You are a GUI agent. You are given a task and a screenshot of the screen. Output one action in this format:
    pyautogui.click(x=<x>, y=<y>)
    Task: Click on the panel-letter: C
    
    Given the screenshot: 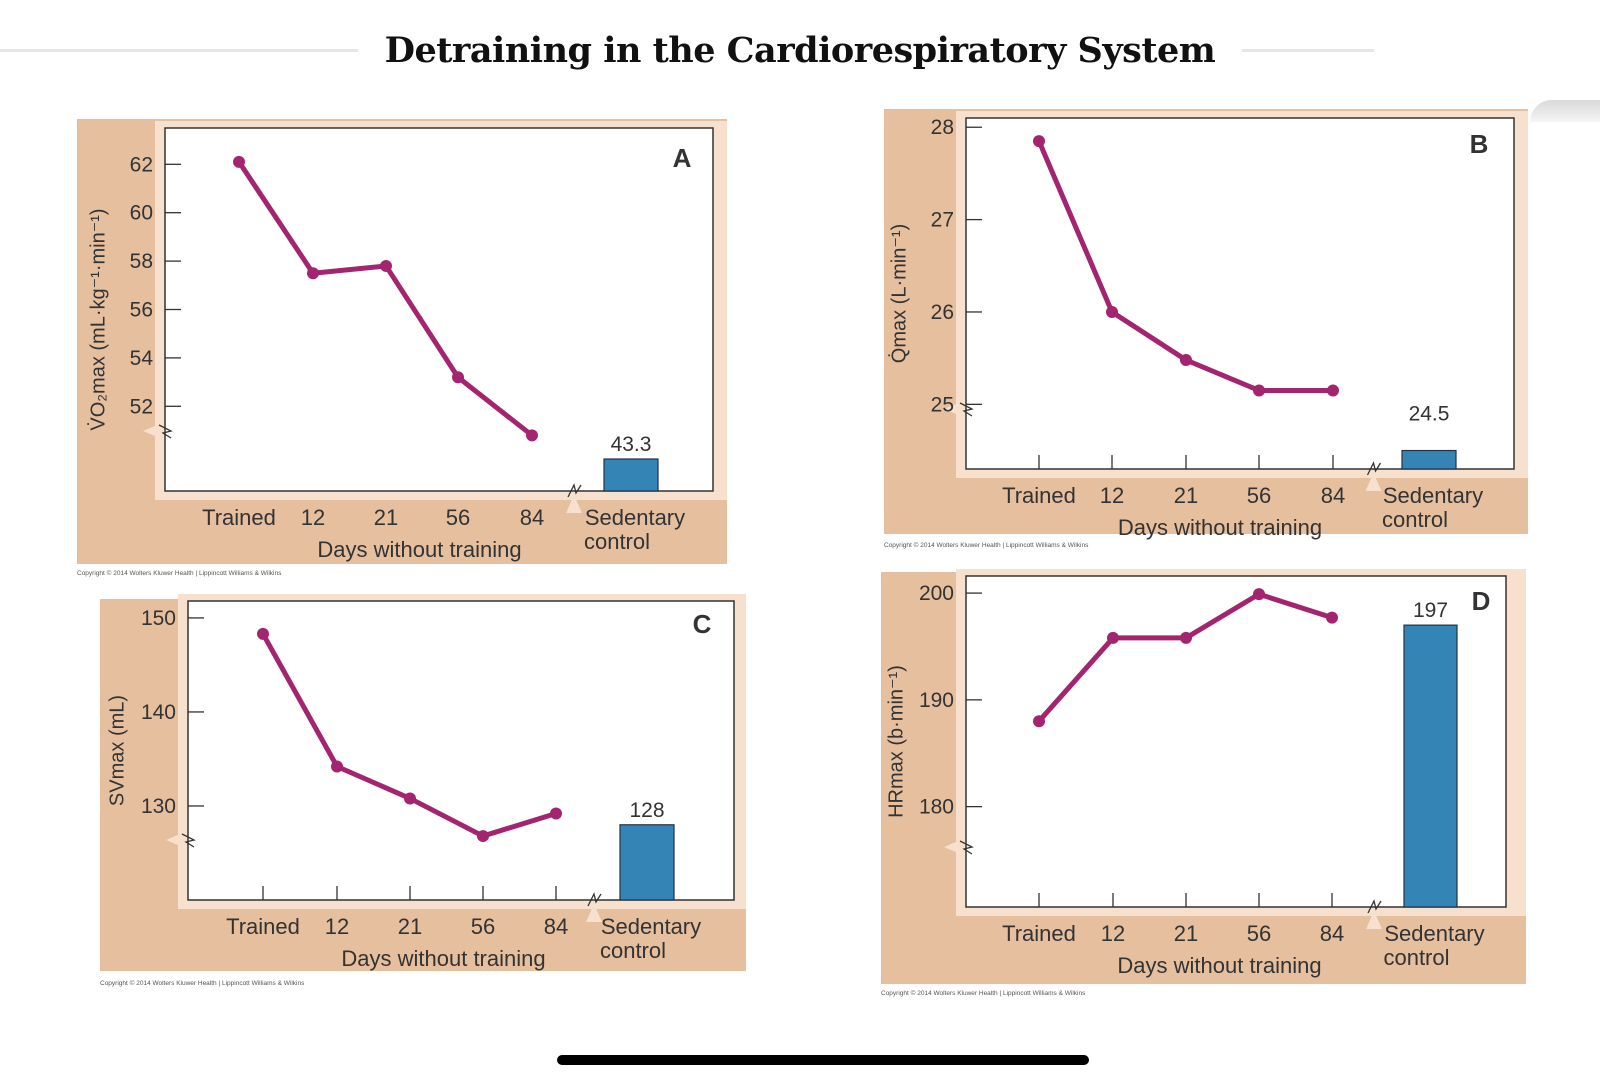 What is the action you would take?
    pyautogui.click(x=702, y=624)
    